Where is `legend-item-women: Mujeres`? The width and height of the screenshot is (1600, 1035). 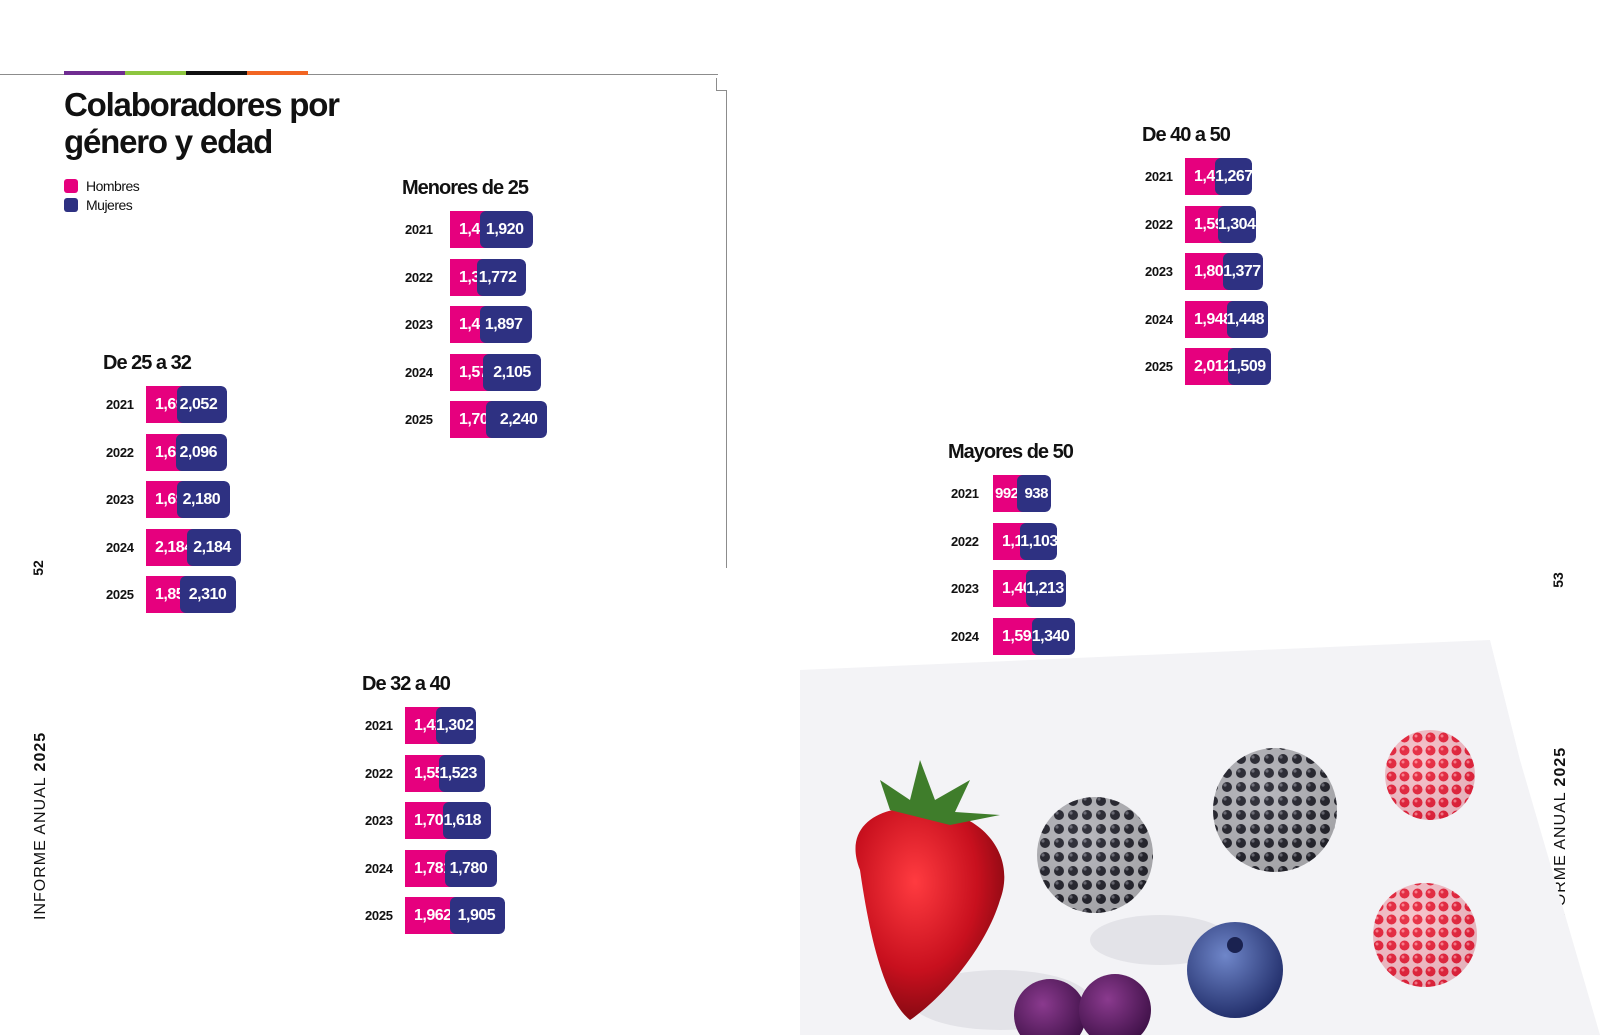 legend-item-women: Mujeres is located at coordinates (101, 204).